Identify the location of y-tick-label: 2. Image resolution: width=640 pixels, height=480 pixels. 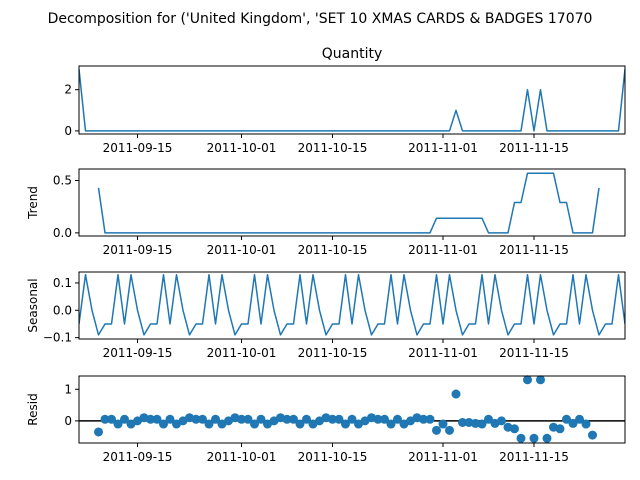
(68, 90).